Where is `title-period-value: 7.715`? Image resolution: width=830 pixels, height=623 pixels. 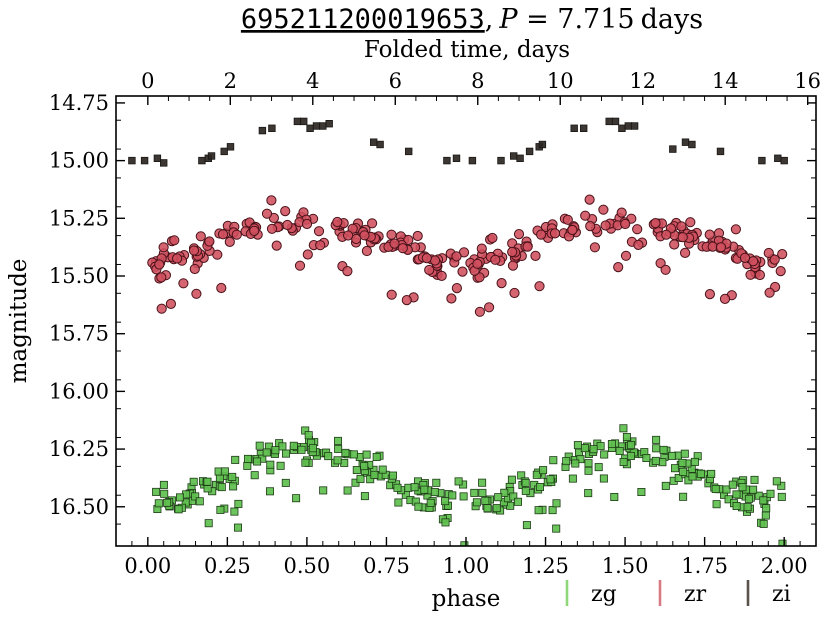
title-period-value: 7.715 is located at coordinates (595, 19).